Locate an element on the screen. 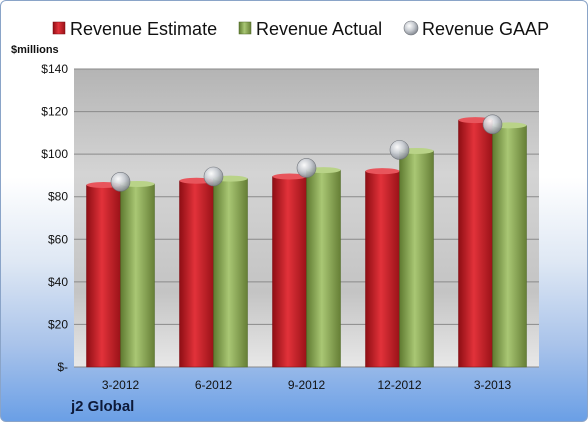 This screenshot has height=422, width=588. gaap-markers is located at coordinates (306, 153).